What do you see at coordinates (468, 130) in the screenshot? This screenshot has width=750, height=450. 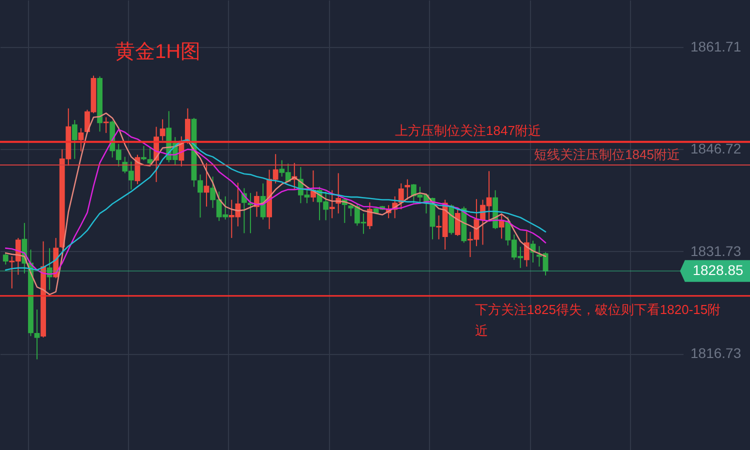 I see `ref-line-label: 上方压制位关注1847附近` at bounding box center [468, 130].